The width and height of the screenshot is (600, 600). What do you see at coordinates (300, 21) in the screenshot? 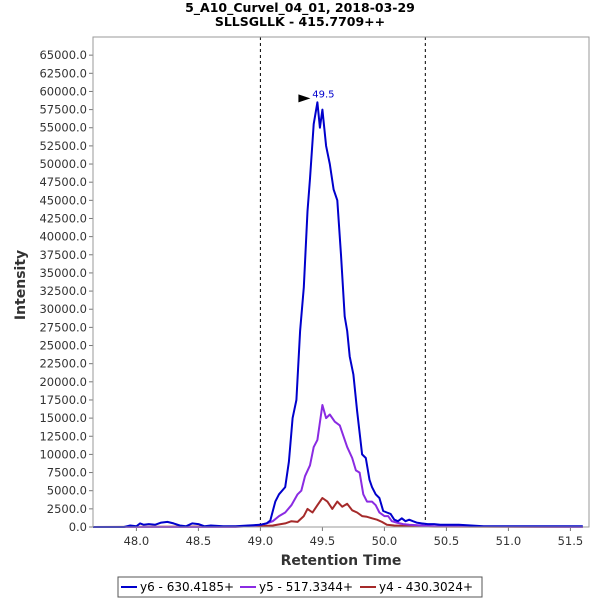
I see `chart-subtitle: SLLSGLLK - 415.7709++` at bounding box center [300, 21].